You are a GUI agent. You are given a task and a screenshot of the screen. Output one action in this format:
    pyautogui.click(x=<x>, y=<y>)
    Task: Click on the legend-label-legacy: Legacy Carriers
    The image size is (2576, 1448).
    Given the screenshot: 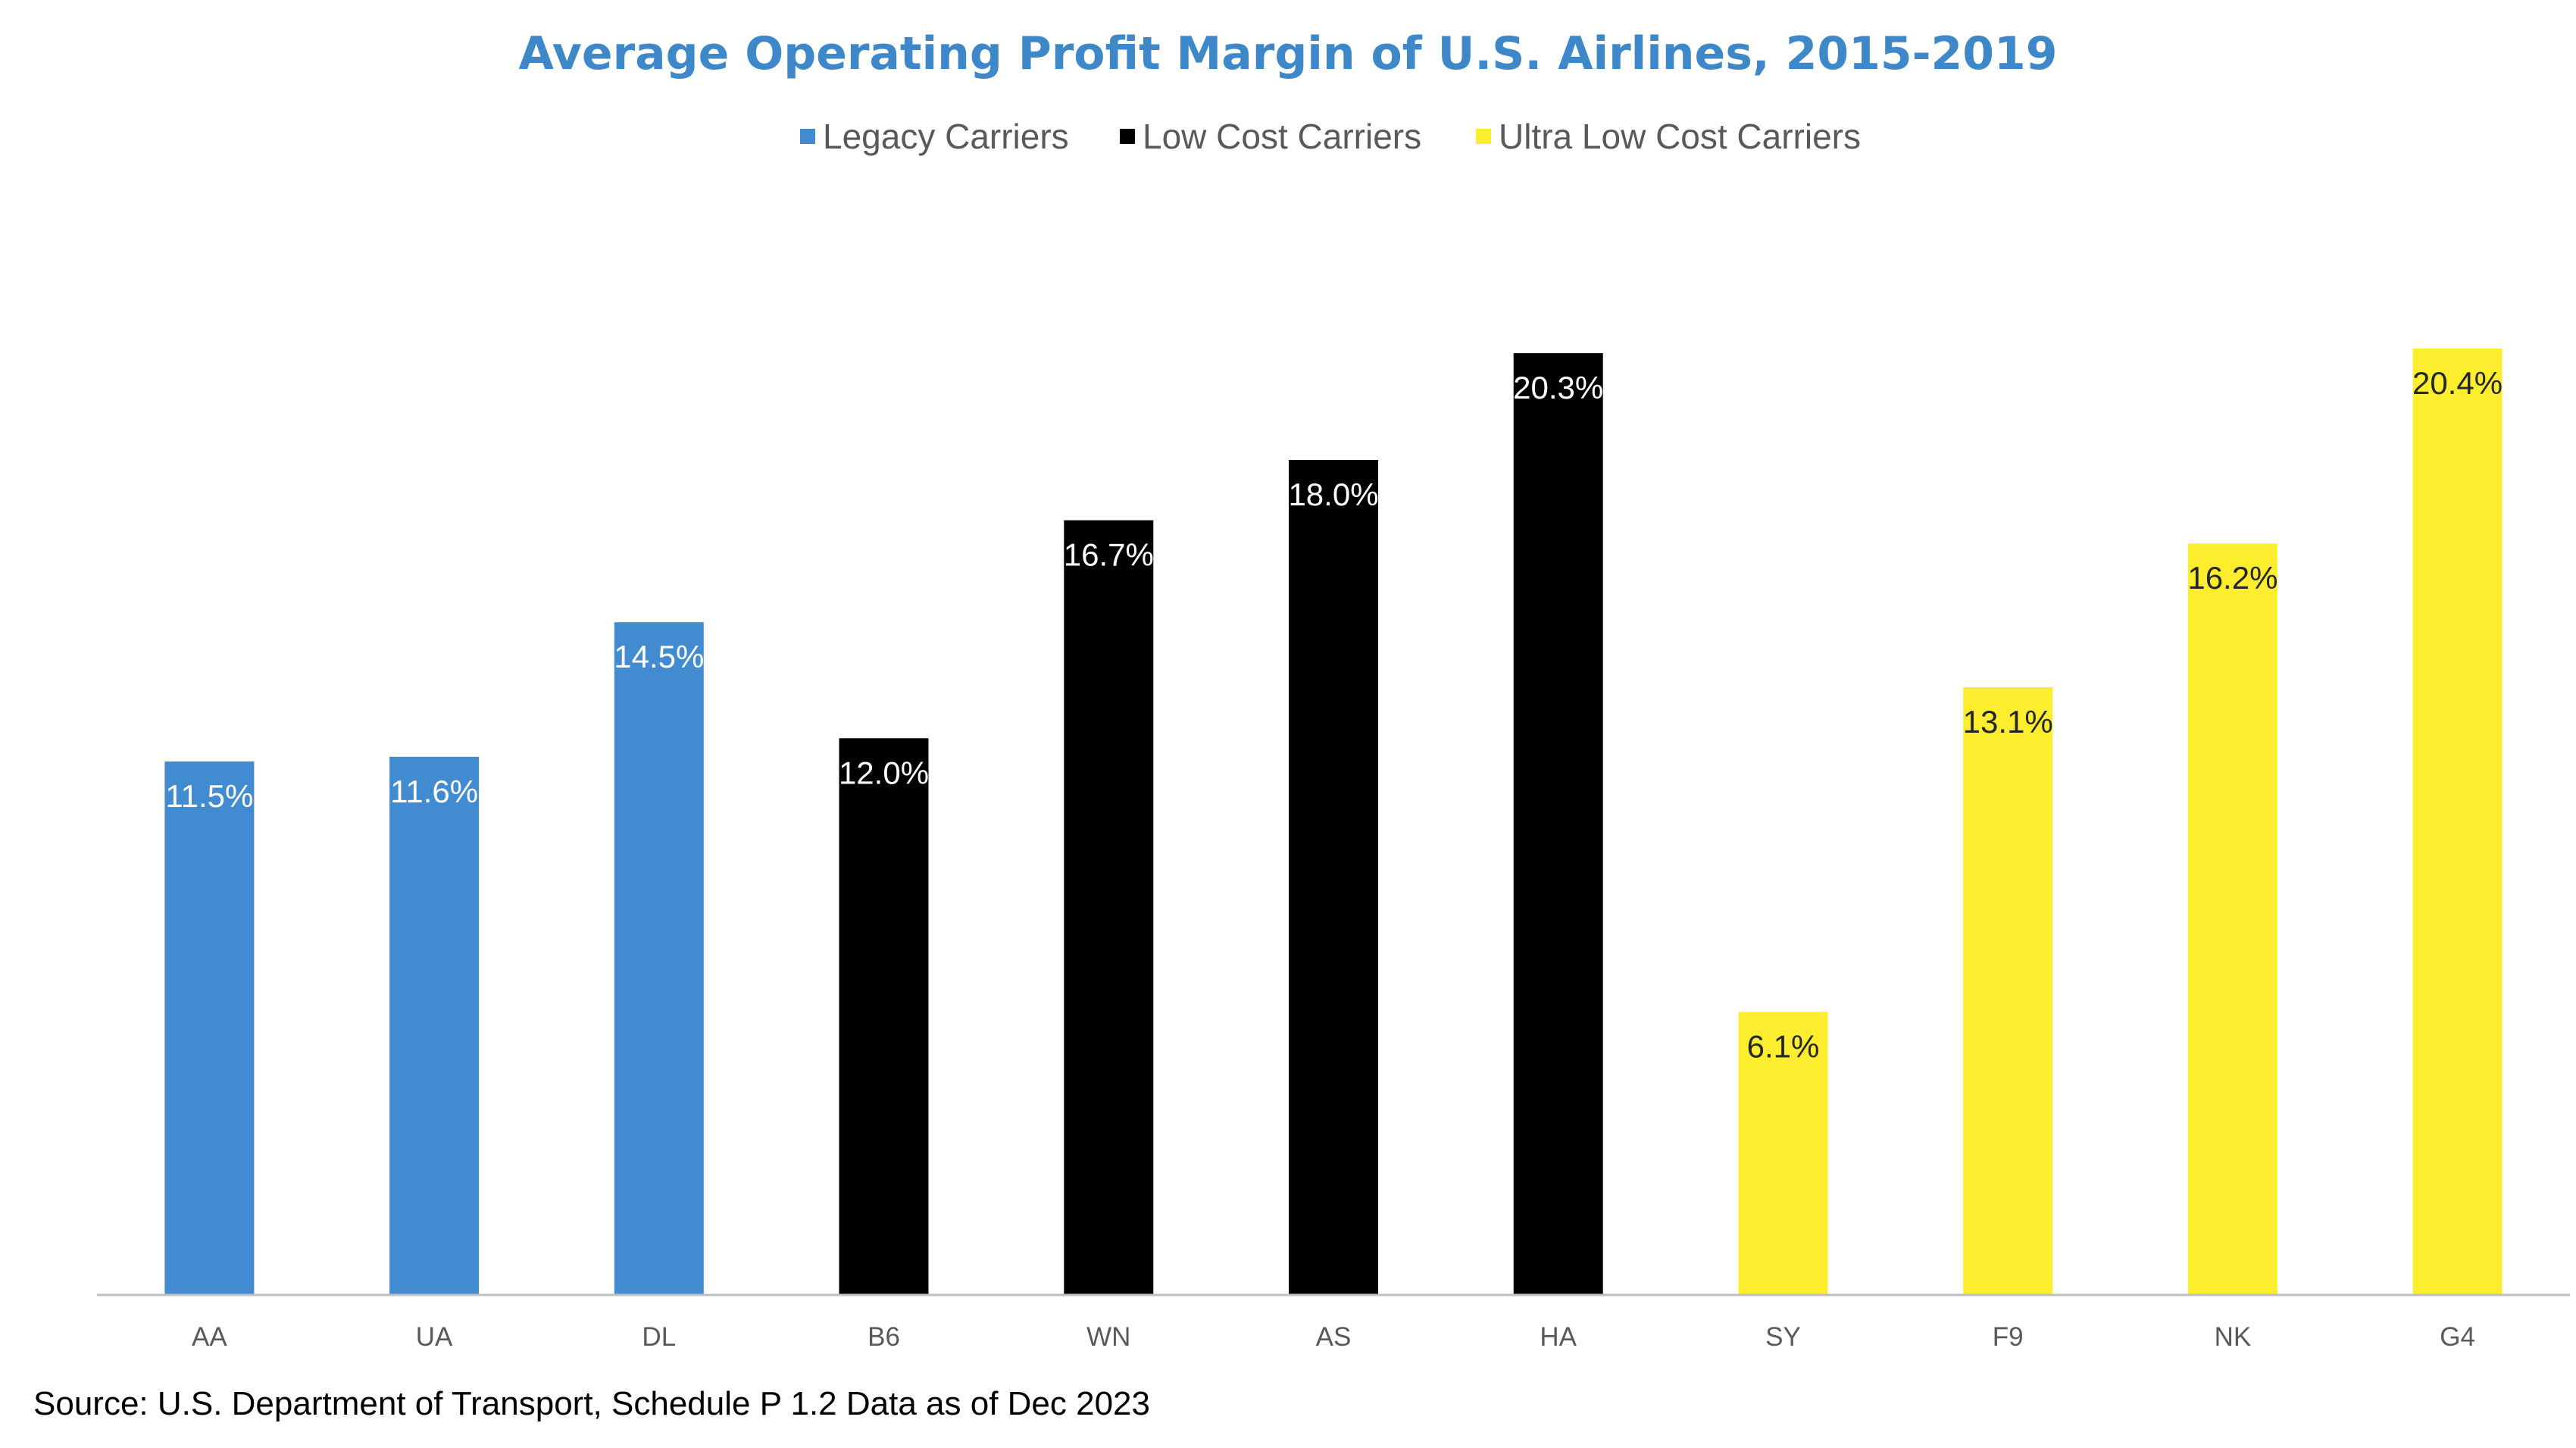 What is the action you would take?
    pyautogui.click(x=946, y=136)
    